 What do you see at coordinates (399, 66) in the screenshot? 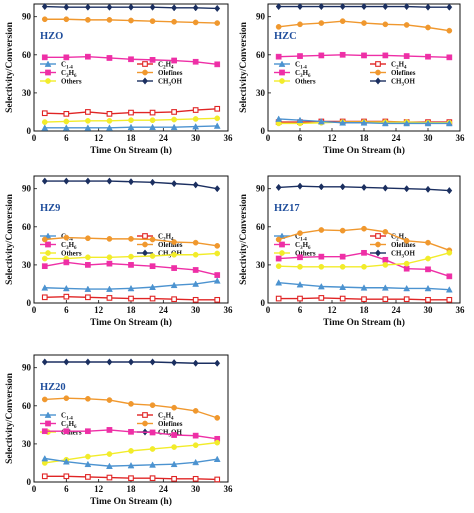
I see `legend-label-c2h4: C2H4` at bounding box center [399, 66].